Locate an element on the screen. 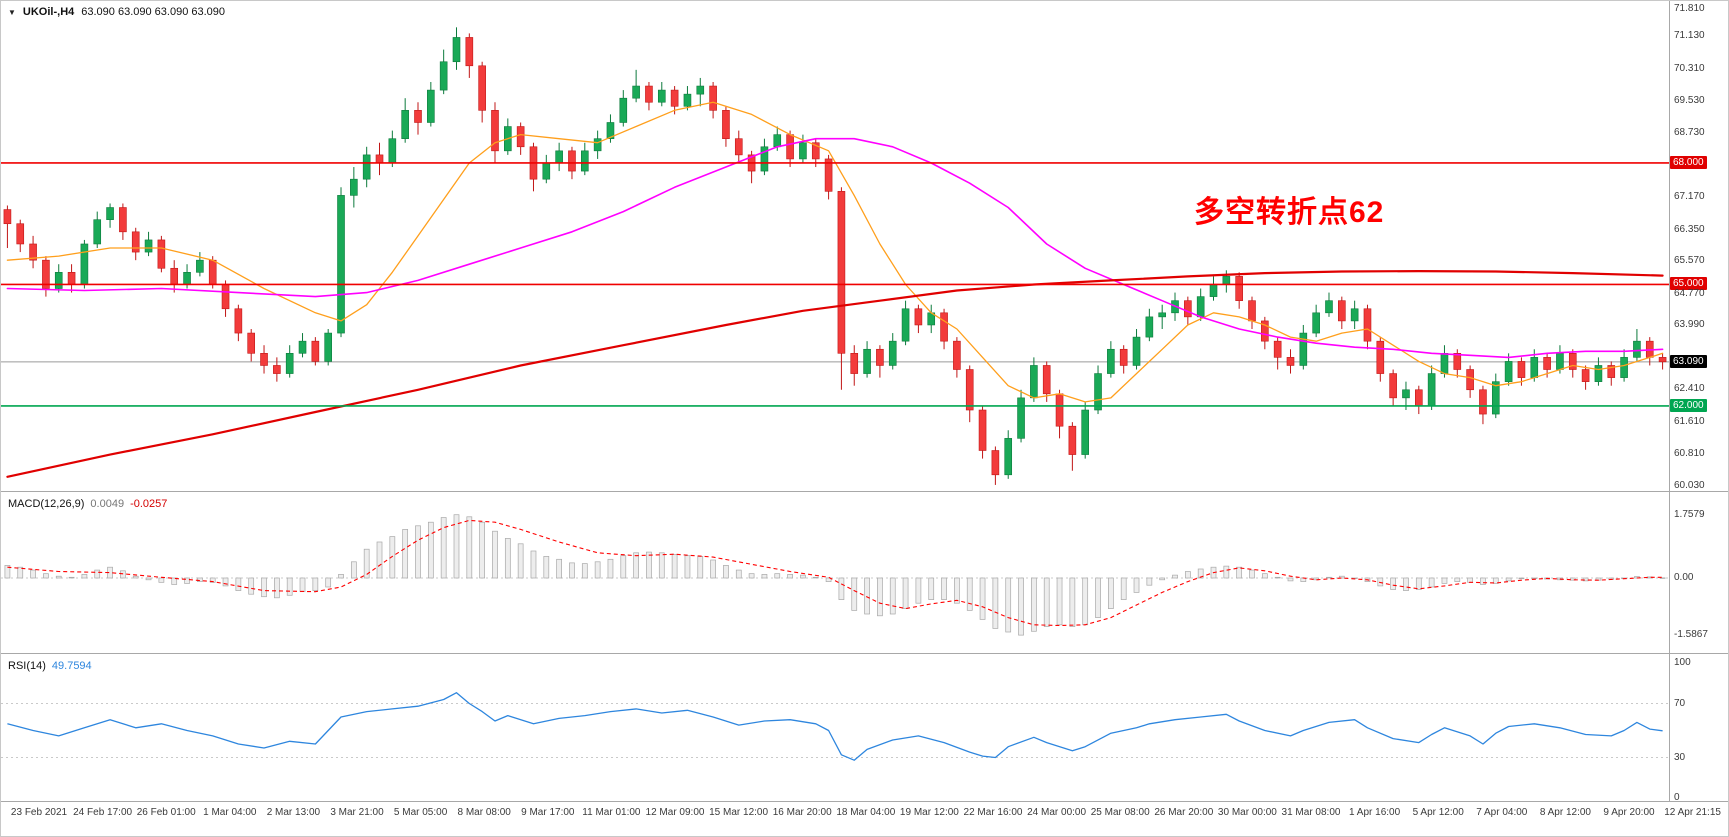  time-axis-label: 19 Mar 12:00 is located at coordinates (929, 812).